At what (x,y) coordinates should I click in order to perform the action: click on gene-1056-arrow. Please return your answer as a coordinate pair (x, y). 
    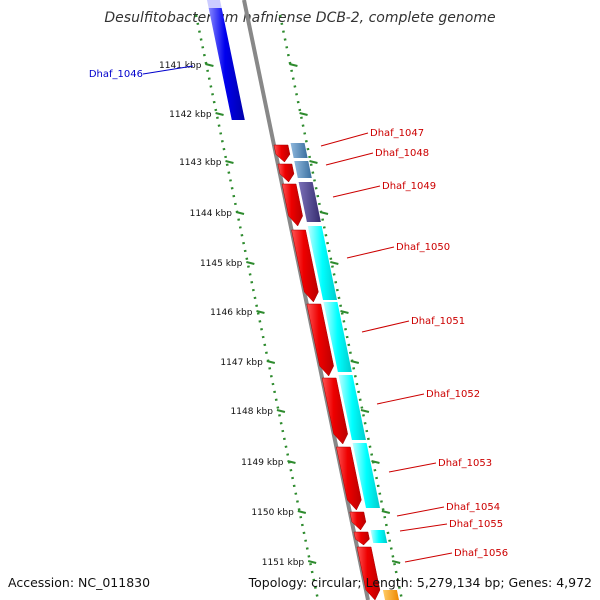
    Looking at the image, I should click on (368, 573).